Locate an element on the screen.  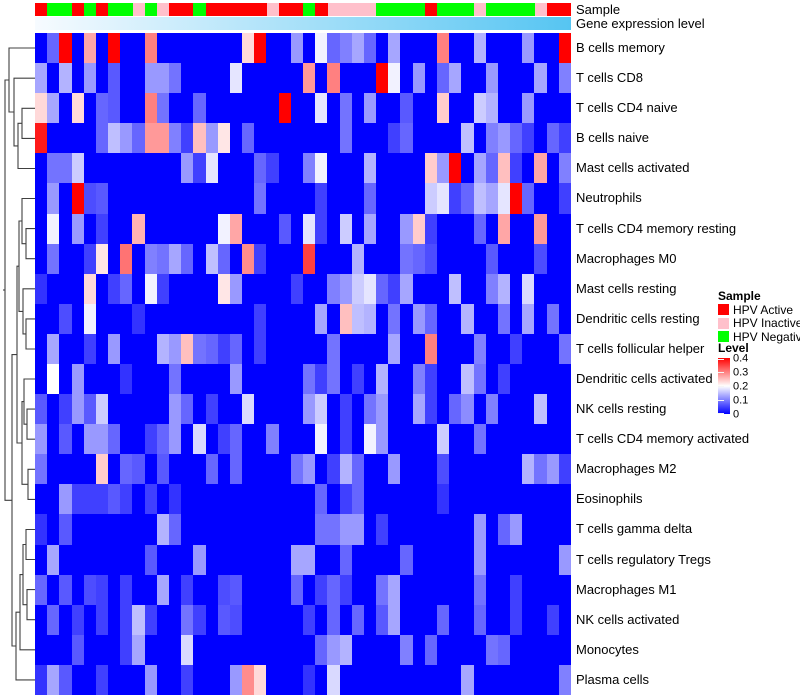
row-label: Plasma cells is located at coordinates (612, 679).